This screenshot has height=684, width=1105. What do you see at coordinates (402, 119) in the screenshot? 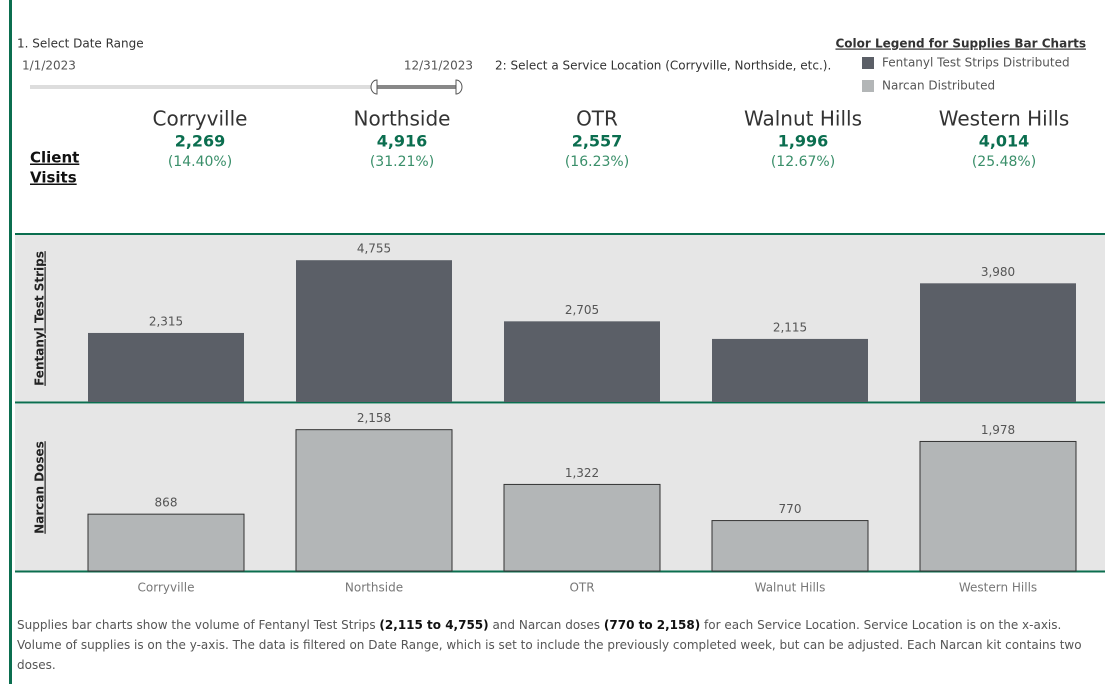
I see `kpi-name: Northside` at bounding box center [402, 119].